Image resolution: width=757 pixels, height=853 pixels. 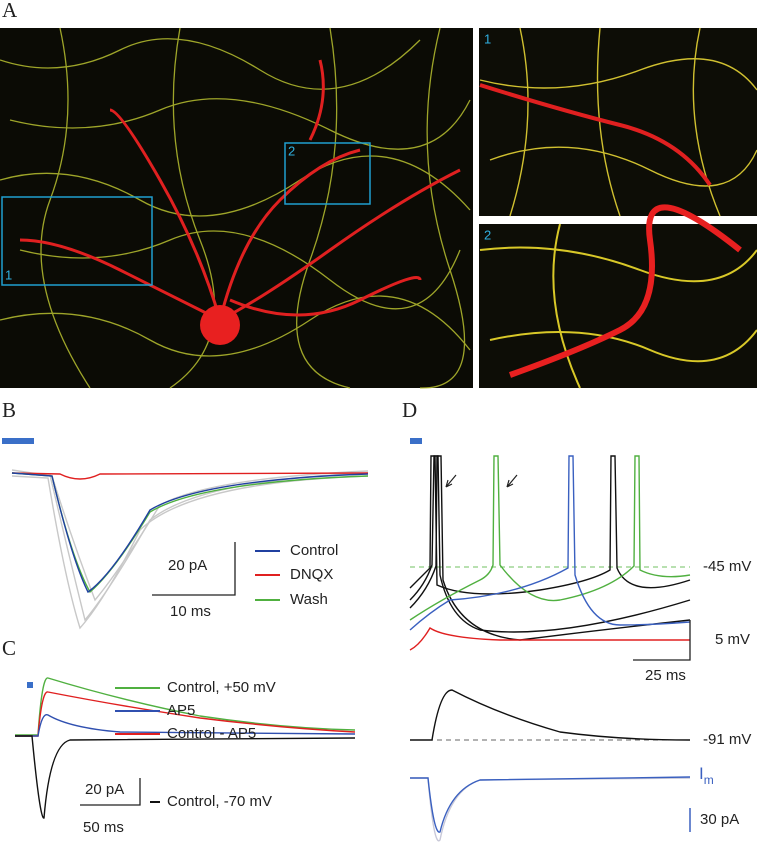 I want to click on scale-label: 5 mV, so click(x=732, y=639).